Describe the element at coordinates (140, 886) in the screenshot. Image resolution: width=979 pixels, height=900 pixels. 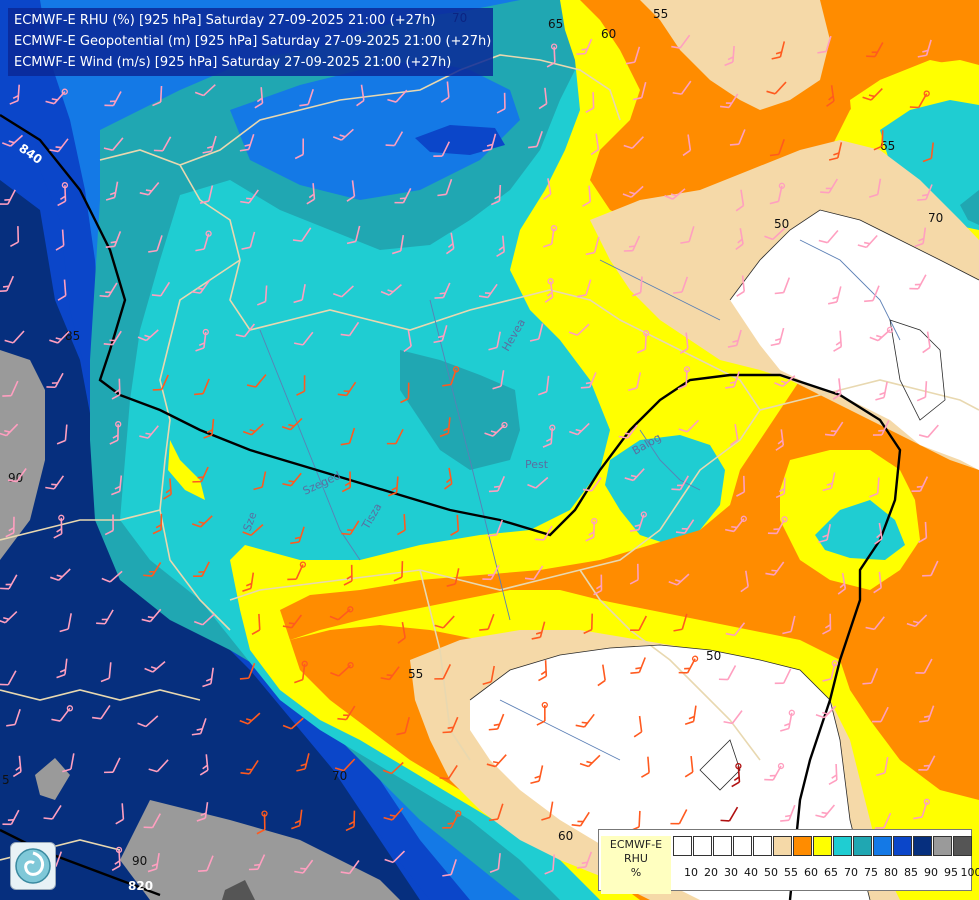
I see `geopotential-label: 820` at that location.